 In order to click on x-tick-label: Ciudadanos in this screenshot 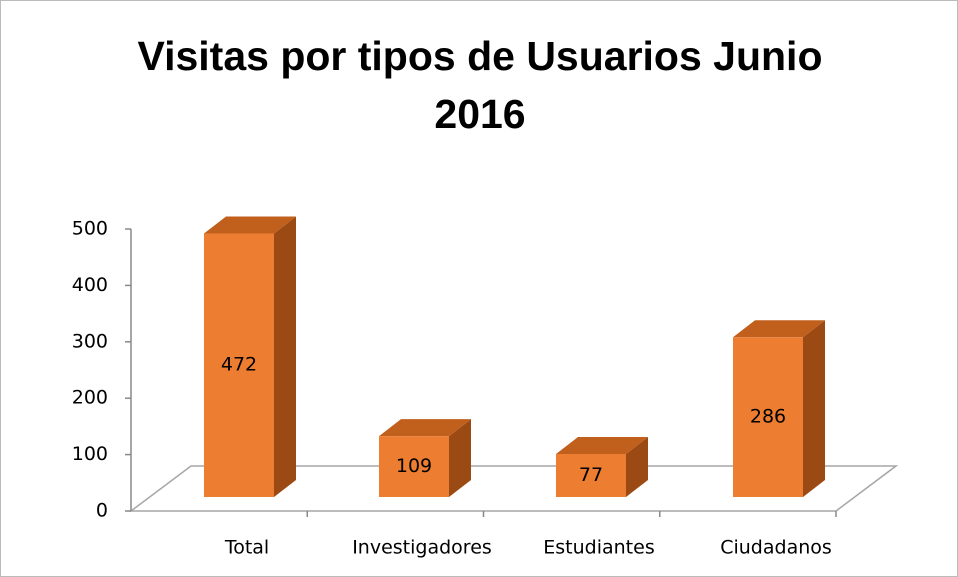, I will do `click(776, 548)`.